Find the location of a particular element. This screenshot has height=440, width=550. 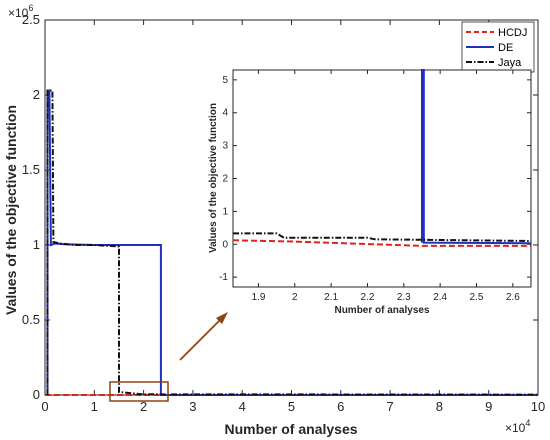

zoom-arrow-head is located at coordinates (222, 318).